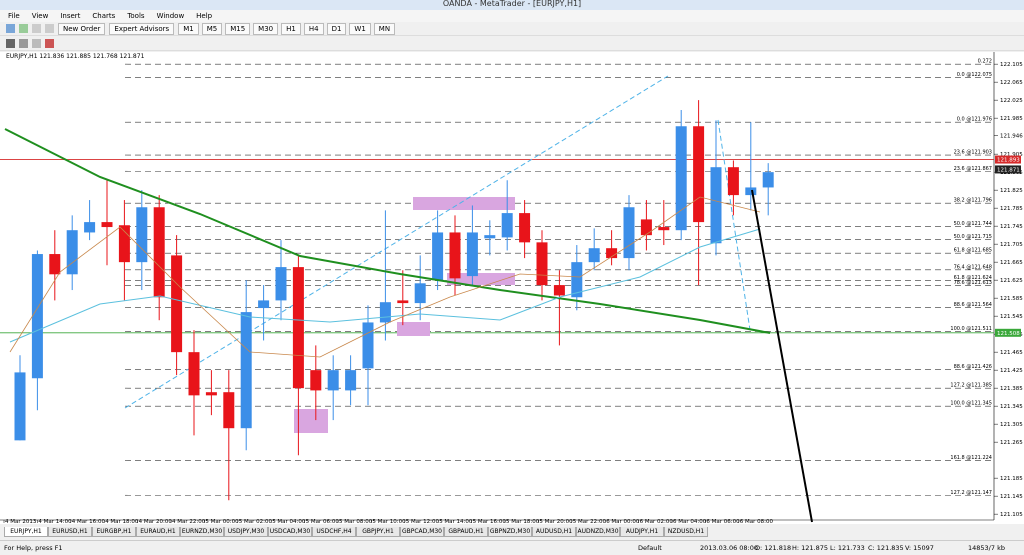 This screenshot has height=555, width=1024. I want to click on expert-advisors-button: Expert Advisors, so click(142, 28).